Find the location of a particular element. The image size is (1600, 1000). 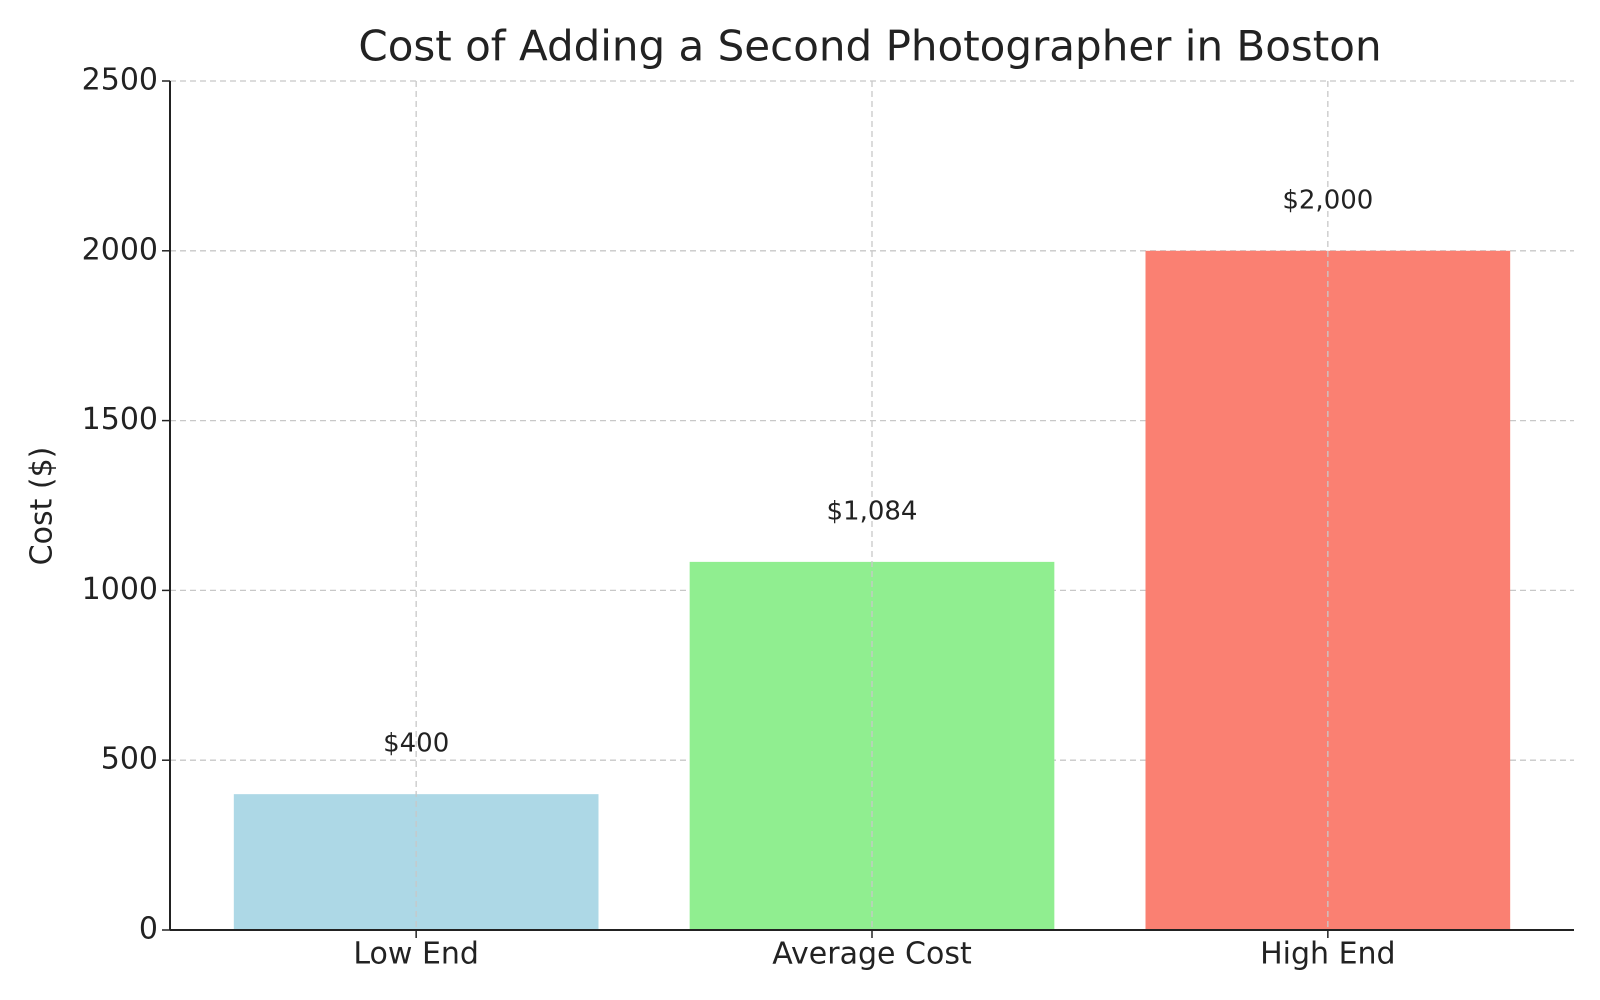

y-tick-label: 500 is located at coordinates (129, 759).